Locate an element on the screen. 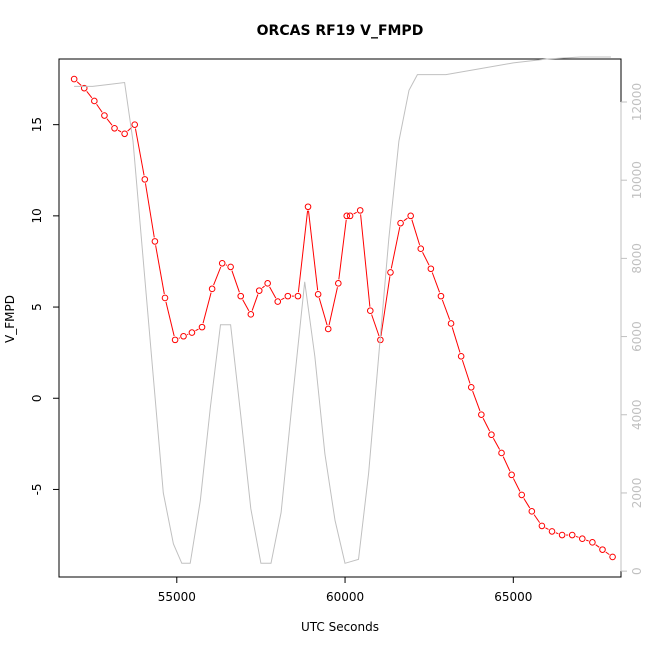  y-axis-left: -5 0 5 10 15 is located at coordinates (45, 306).